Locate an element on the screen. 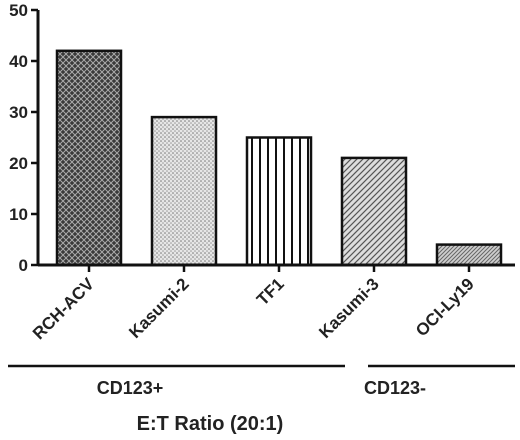  y-tick-label: 30 is located at coordinates (18, 112).